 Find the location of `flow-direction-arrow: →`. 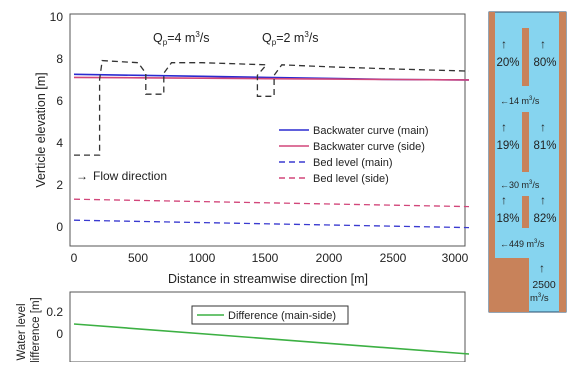

flow-direction-arrow: → is located at coordinates (82, 176).